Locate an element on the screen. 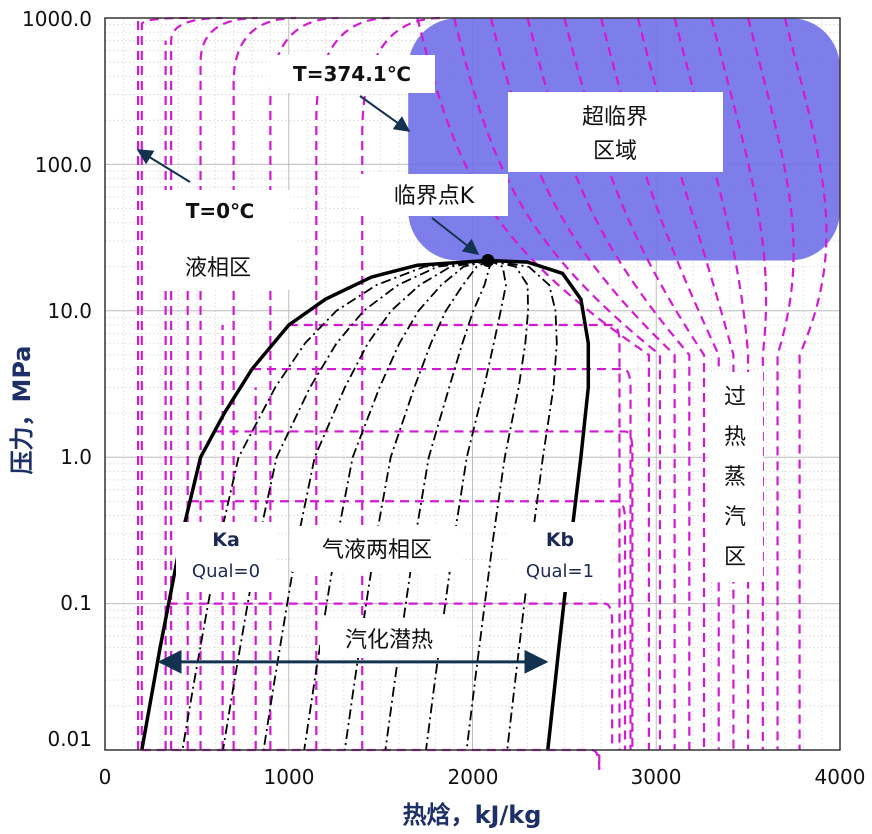 This screenshot has height=834, width=872. label-superheated-4: 汽 is located at coordinates (735, 517).